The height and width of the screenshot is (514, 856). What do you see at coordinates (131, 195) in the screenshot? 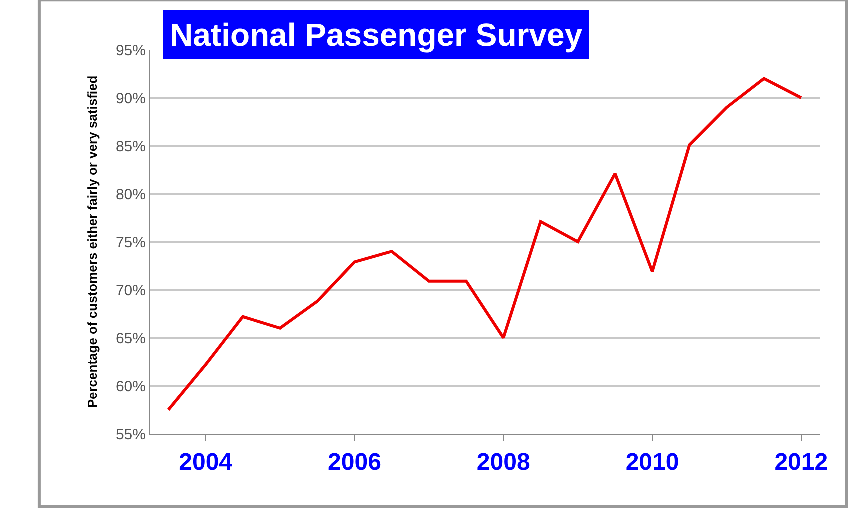
I see `y-tick-label: 80%` at bounding box center [131, 195].